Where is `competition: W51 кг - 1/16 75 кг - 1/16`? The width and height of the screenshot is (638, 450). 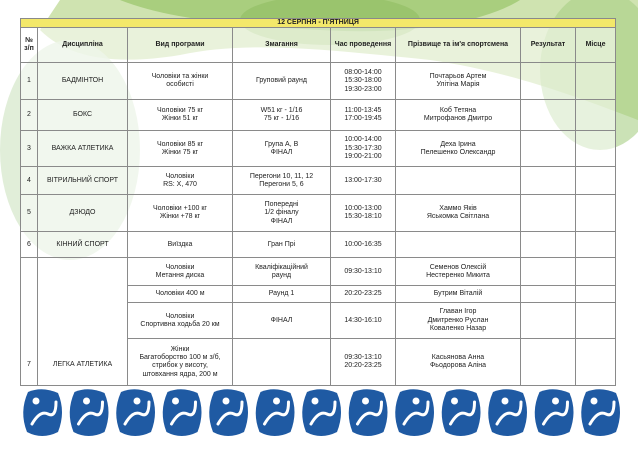
competition: W51 кг - 1/16 75 кг - 1/16 is located at coordinates (281, 115).